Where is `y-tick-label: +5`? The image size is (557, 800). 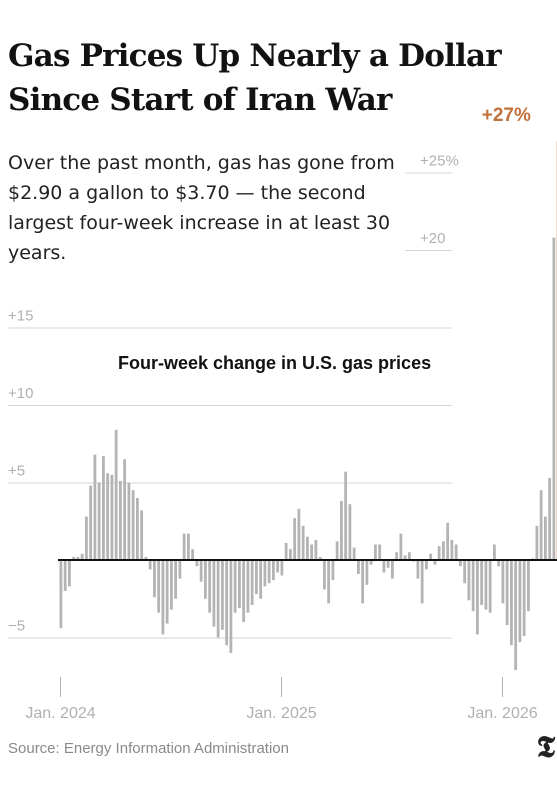
y-tick-label: +5 is located at coordinates (16, 471).